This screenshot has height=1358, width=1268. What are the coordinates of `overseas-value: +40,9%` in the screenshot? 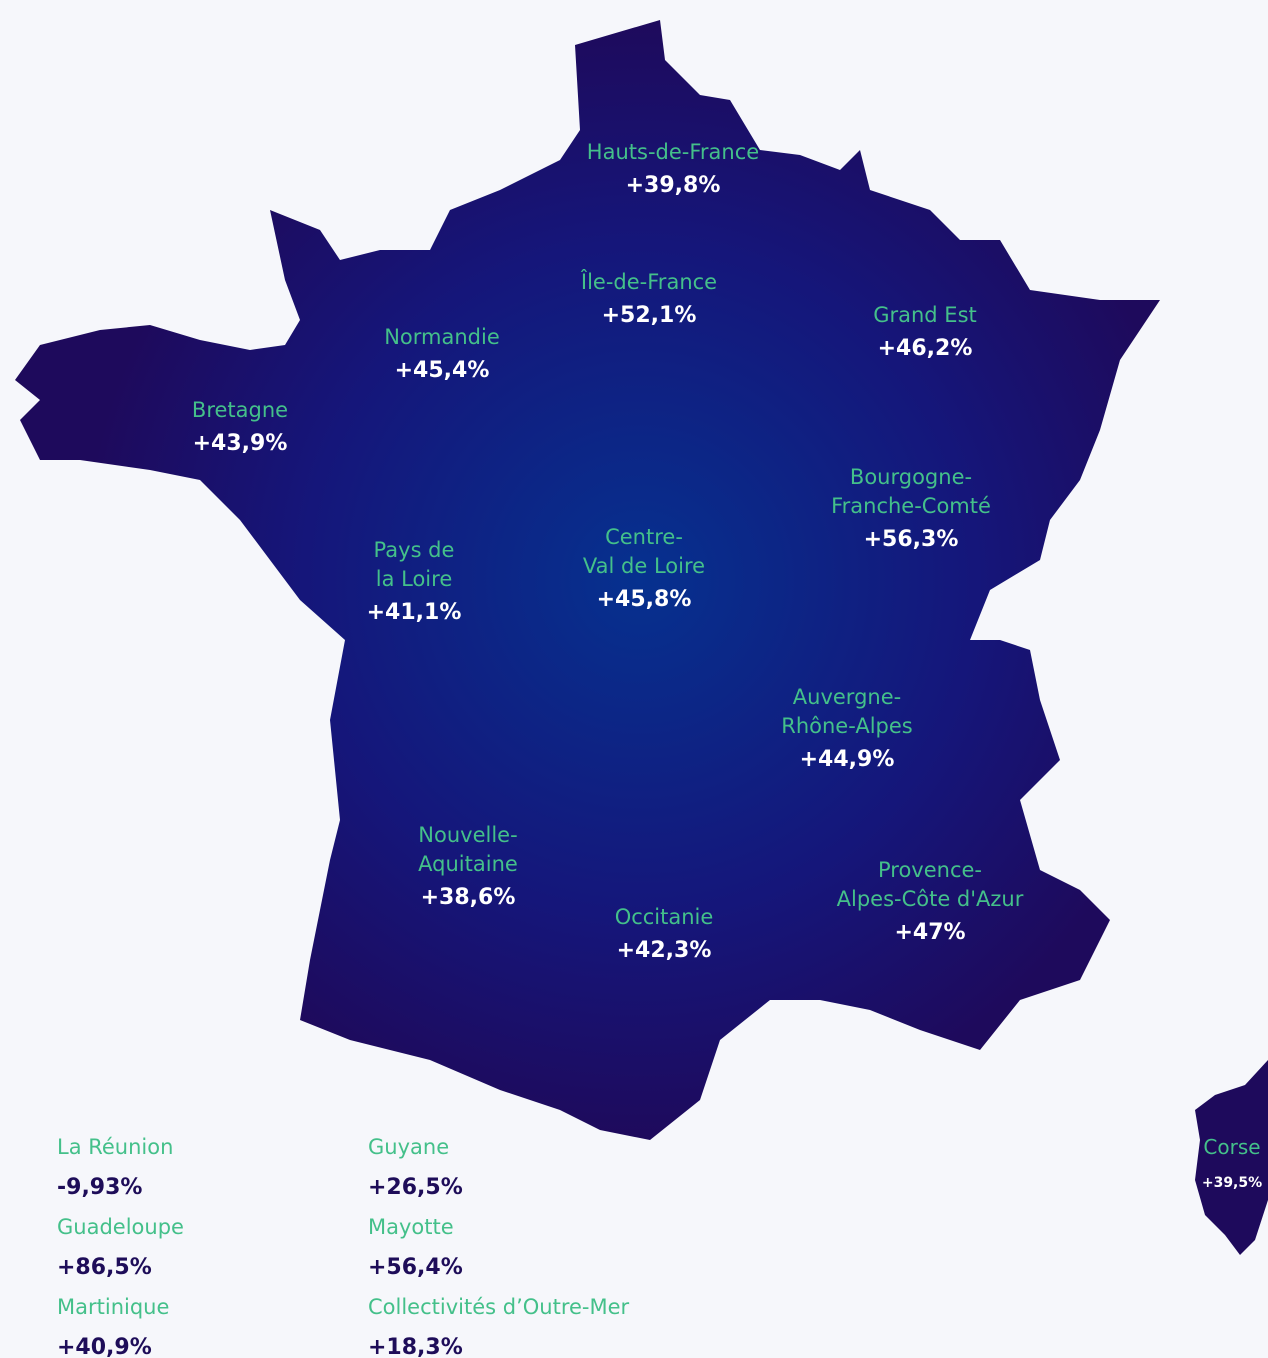 It's located at (104, 1346).